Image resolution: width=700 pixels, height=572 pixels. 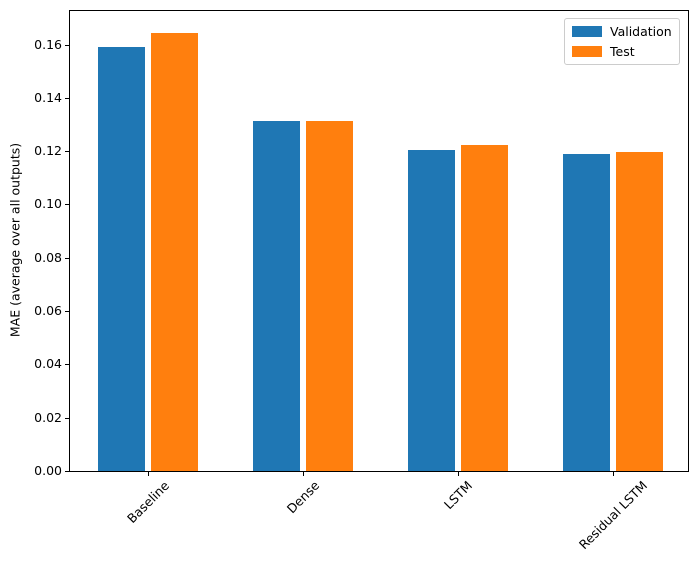 I want to click on y-tick-label: 0.12, so click(x=48, y=151).